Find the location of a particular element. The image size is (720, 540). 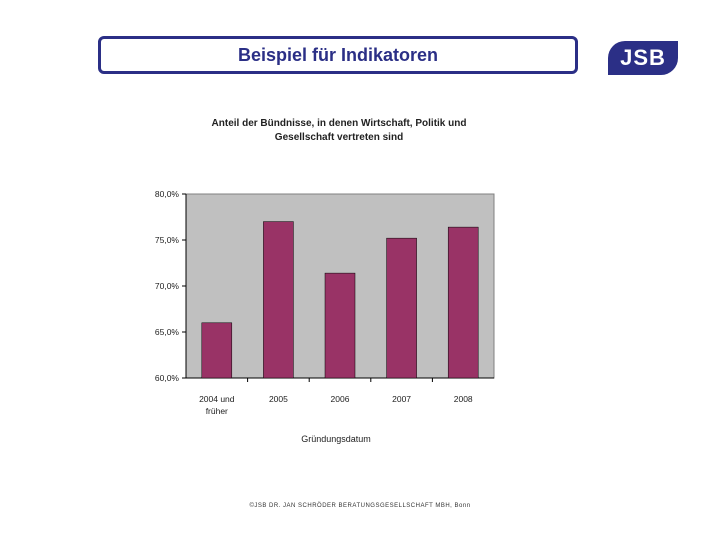

title-box: Beispiel für Indikatoren is located at coordinates (338, 55).